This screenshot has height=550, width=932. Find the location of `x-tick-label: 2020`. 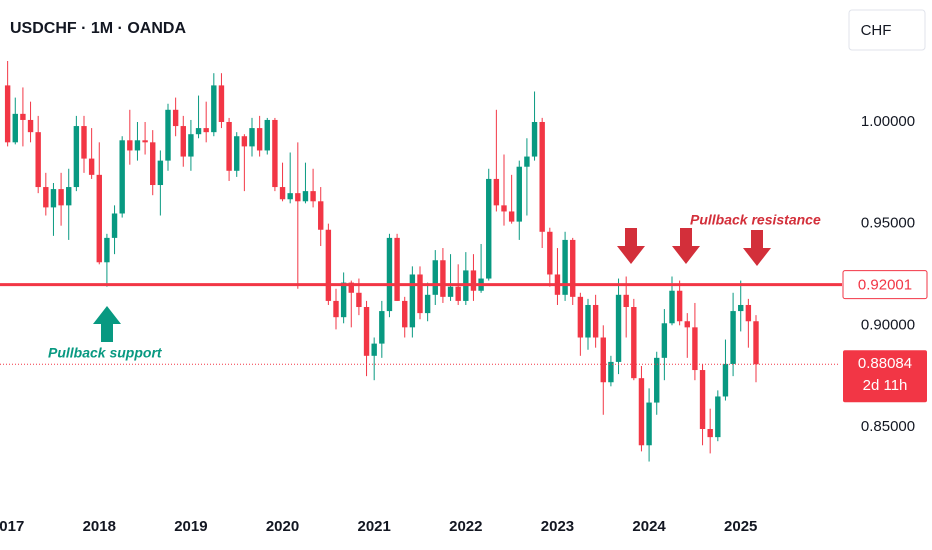

x-tick-label: 2020 is located at coordinates (282, 526).